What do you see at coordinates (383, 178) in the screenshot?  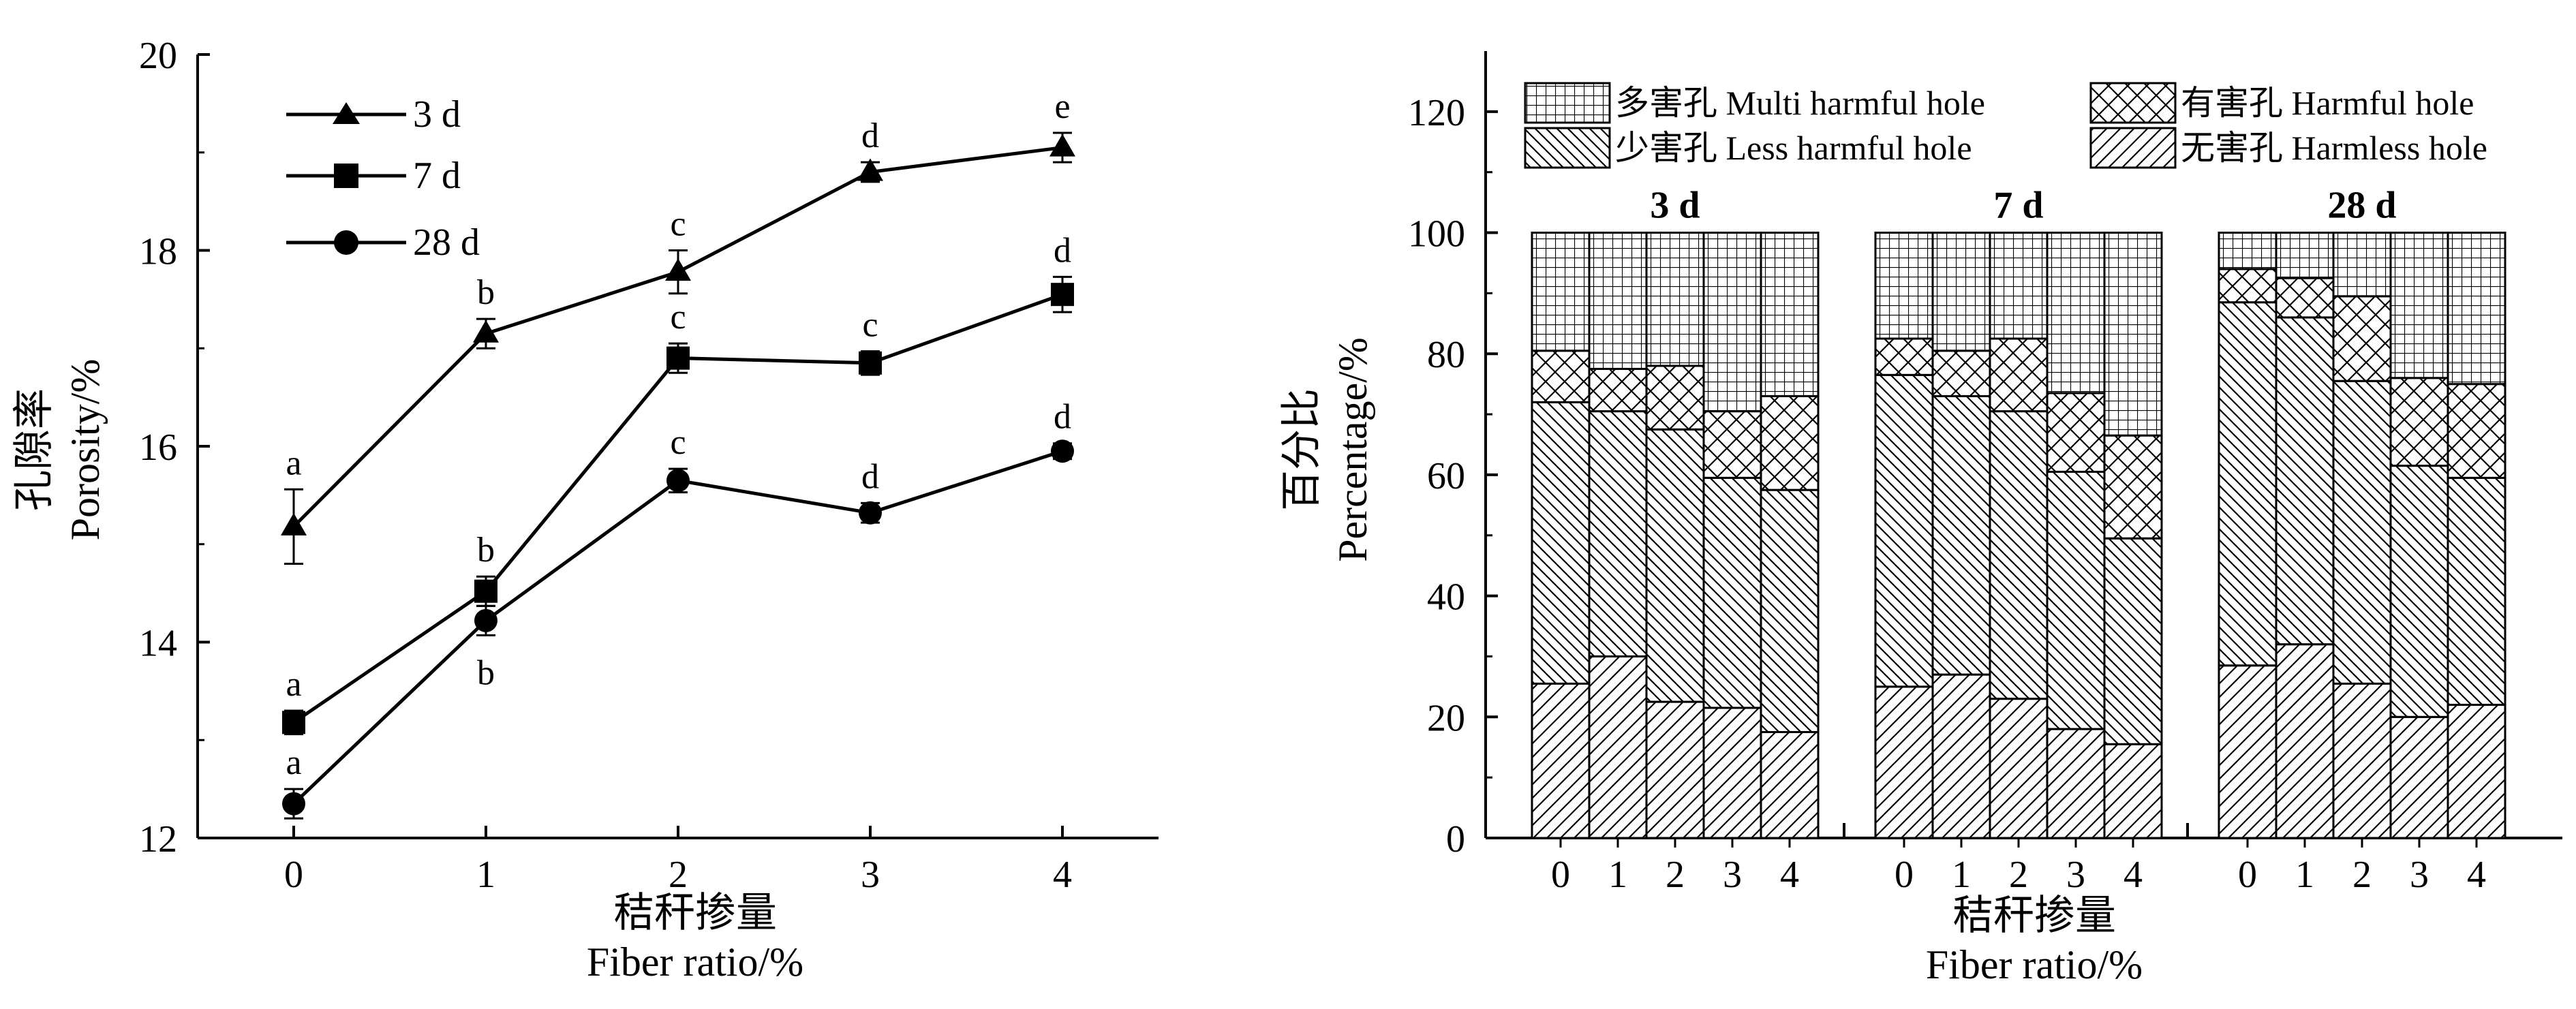 I see `line-chart-legend: 3 d 7 d 28 d` at bounding box center [383, 178].